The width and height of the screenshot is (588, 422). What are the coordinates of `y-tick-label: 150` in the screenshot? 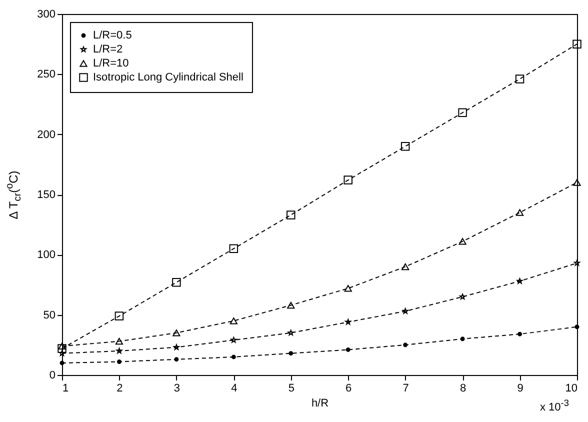 It's located at (46, 195).